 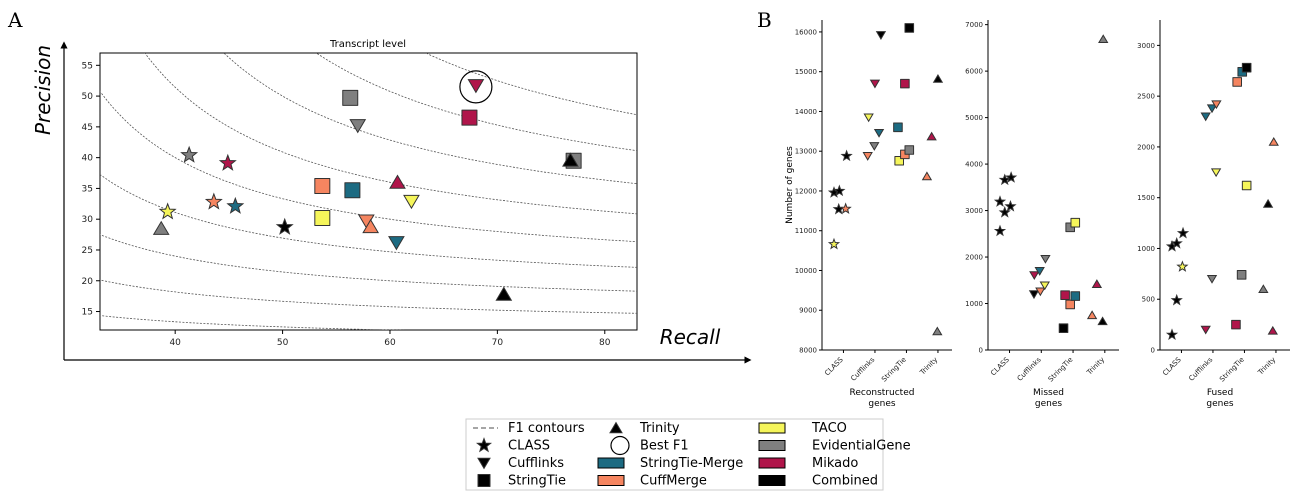 I want to click on y-tick-label: 7000, so click(x=974, y=25).